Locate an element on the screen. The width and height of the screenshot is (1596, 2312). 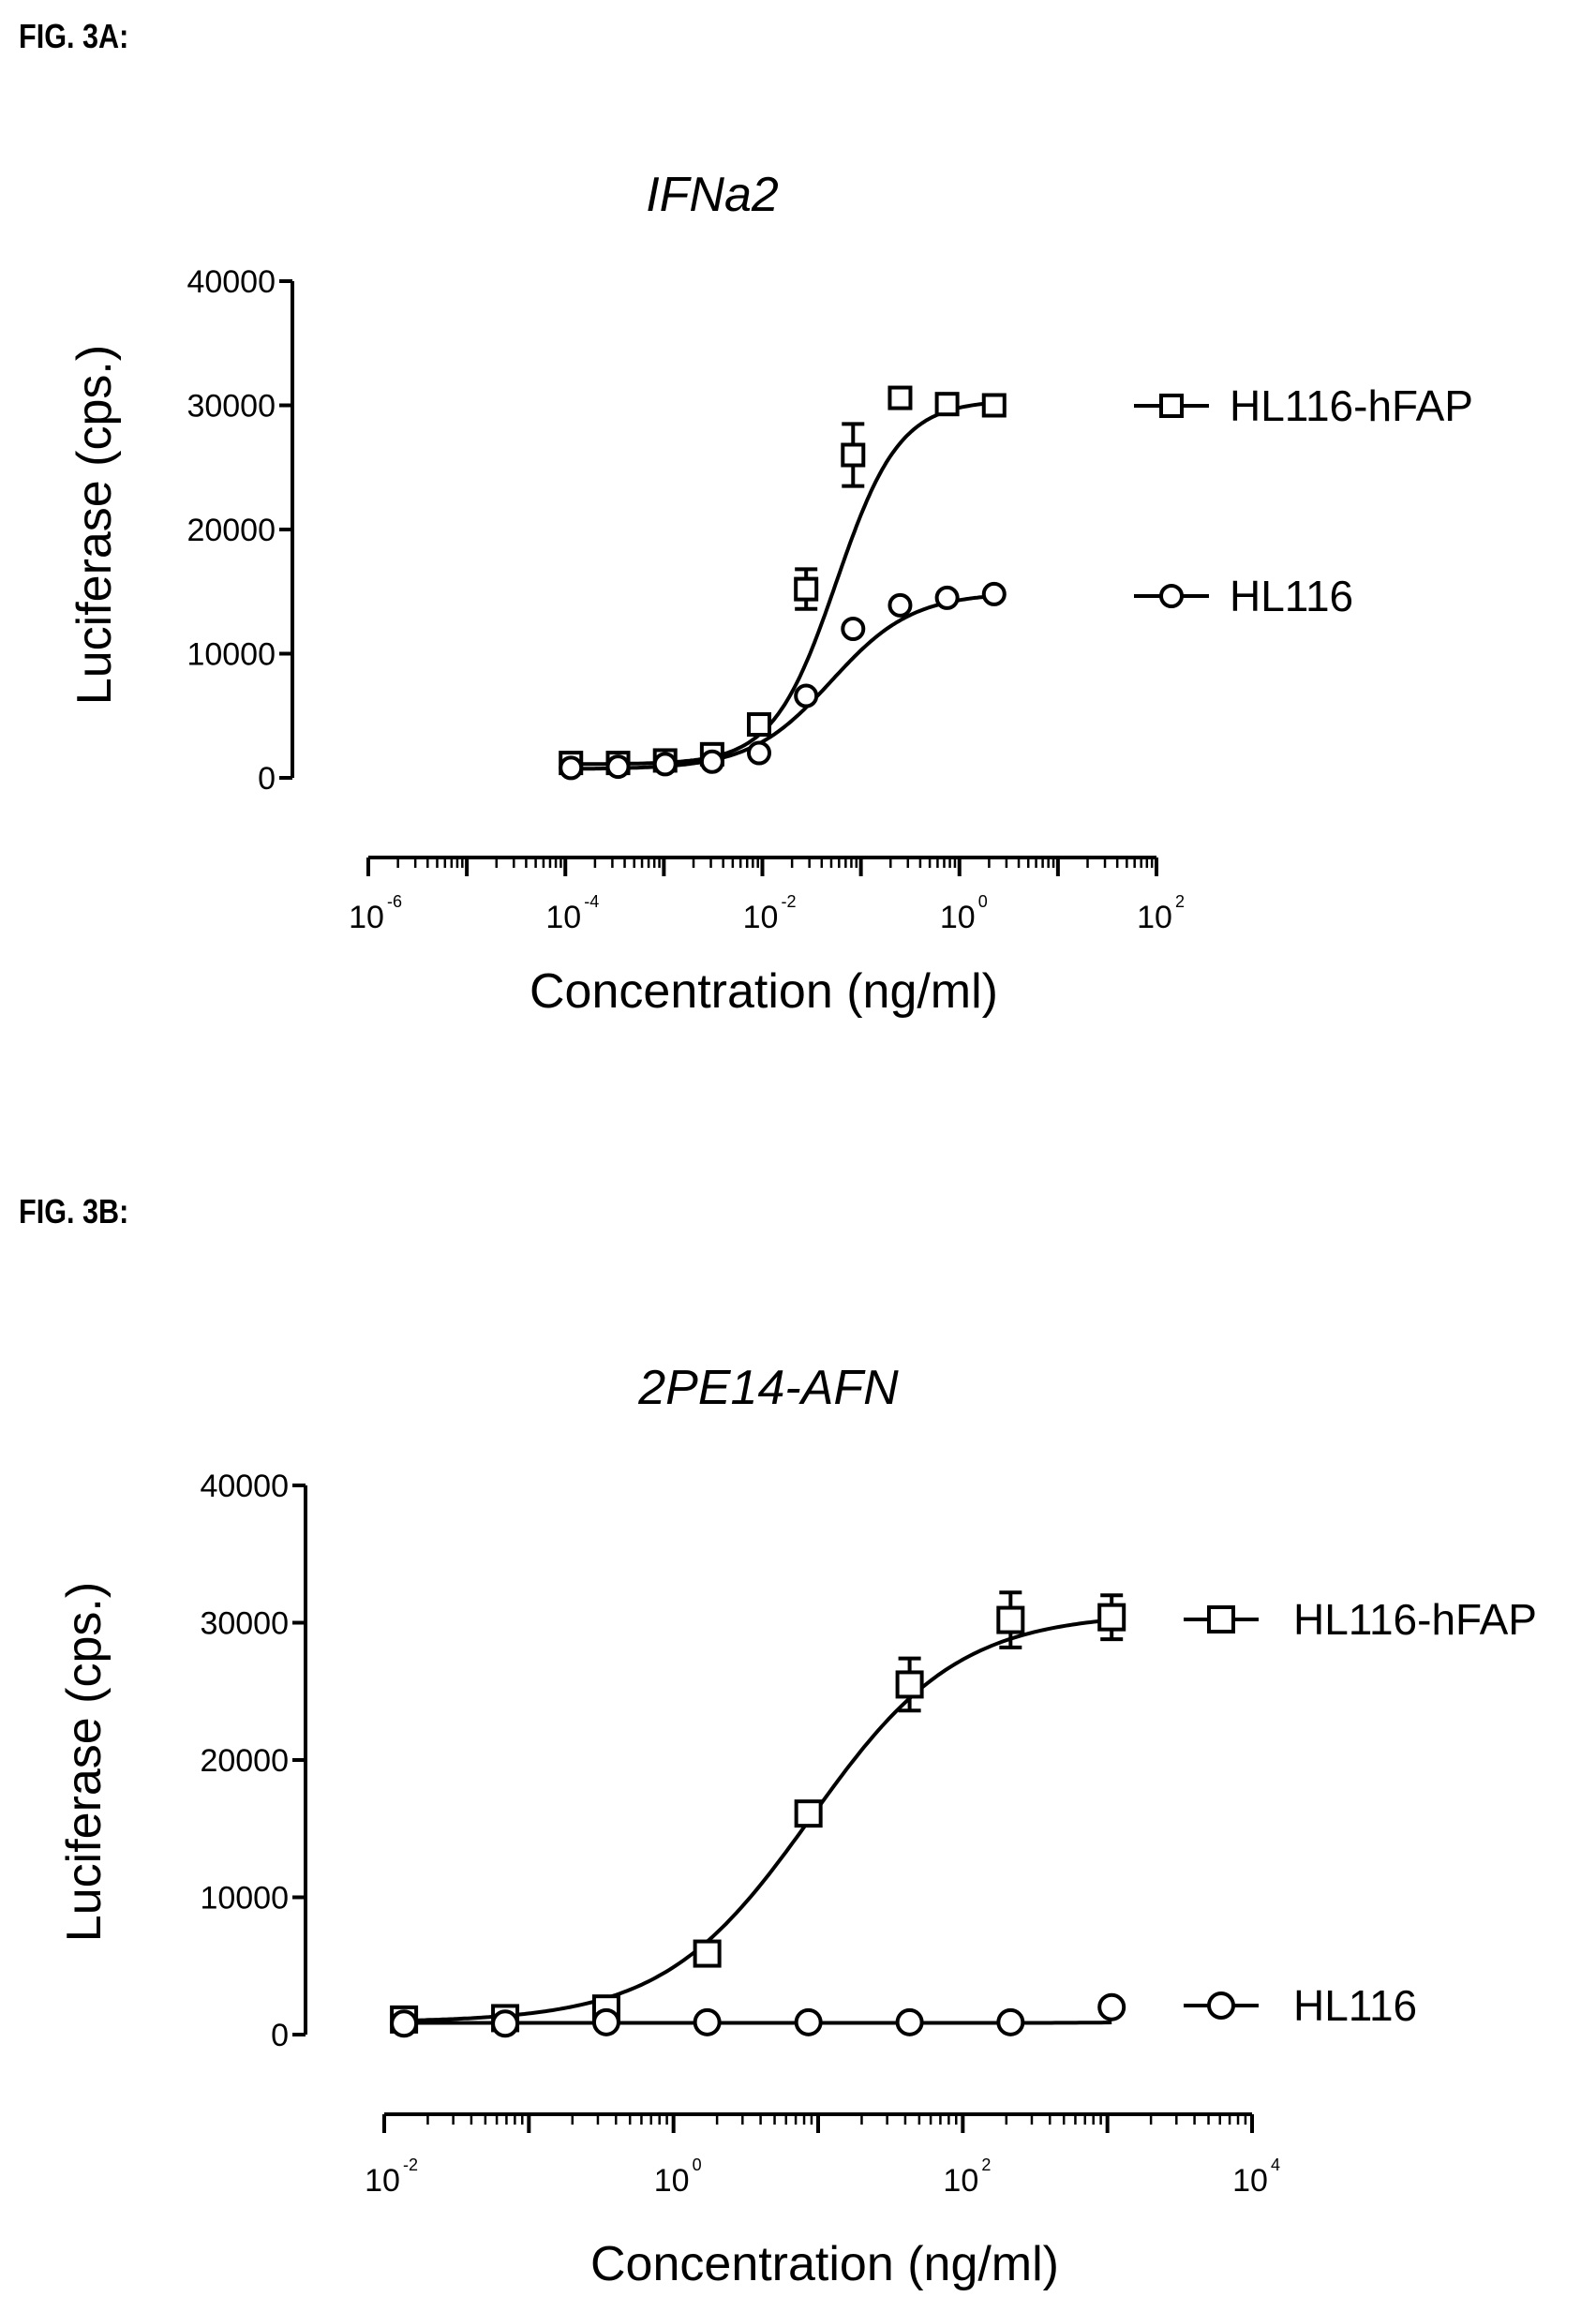
x-tick-exponent: -6 is located at coordinates (394, 901).